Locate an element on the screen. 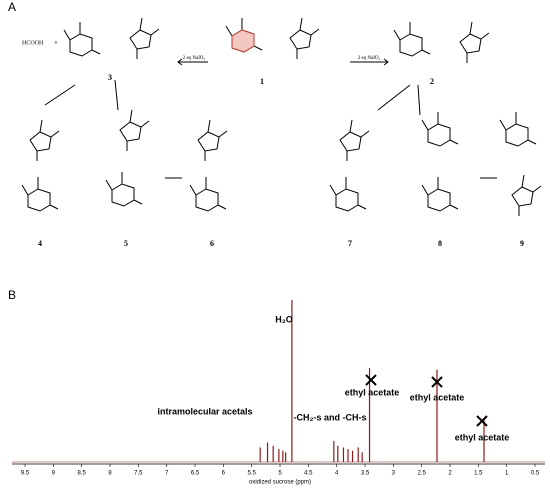 Image resolution: width=550 pixels, height=501 pixels. x-tick-label: 6 is located at coordinates (224, 474).